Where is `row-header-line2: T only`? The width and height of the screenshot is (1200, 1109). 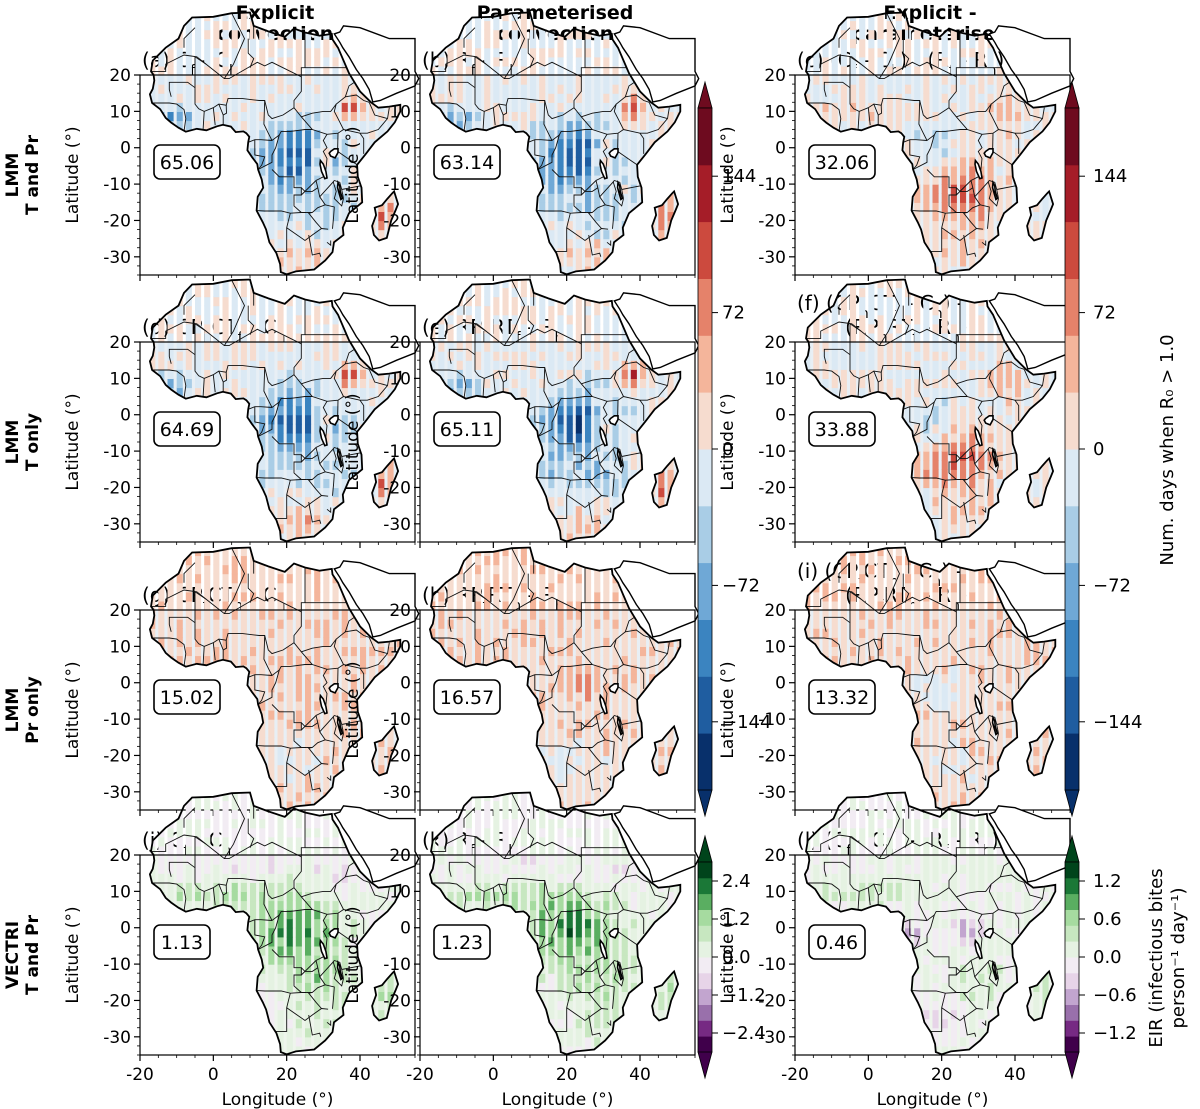 row-header-line2: T only is located at coordinates (33, 442).